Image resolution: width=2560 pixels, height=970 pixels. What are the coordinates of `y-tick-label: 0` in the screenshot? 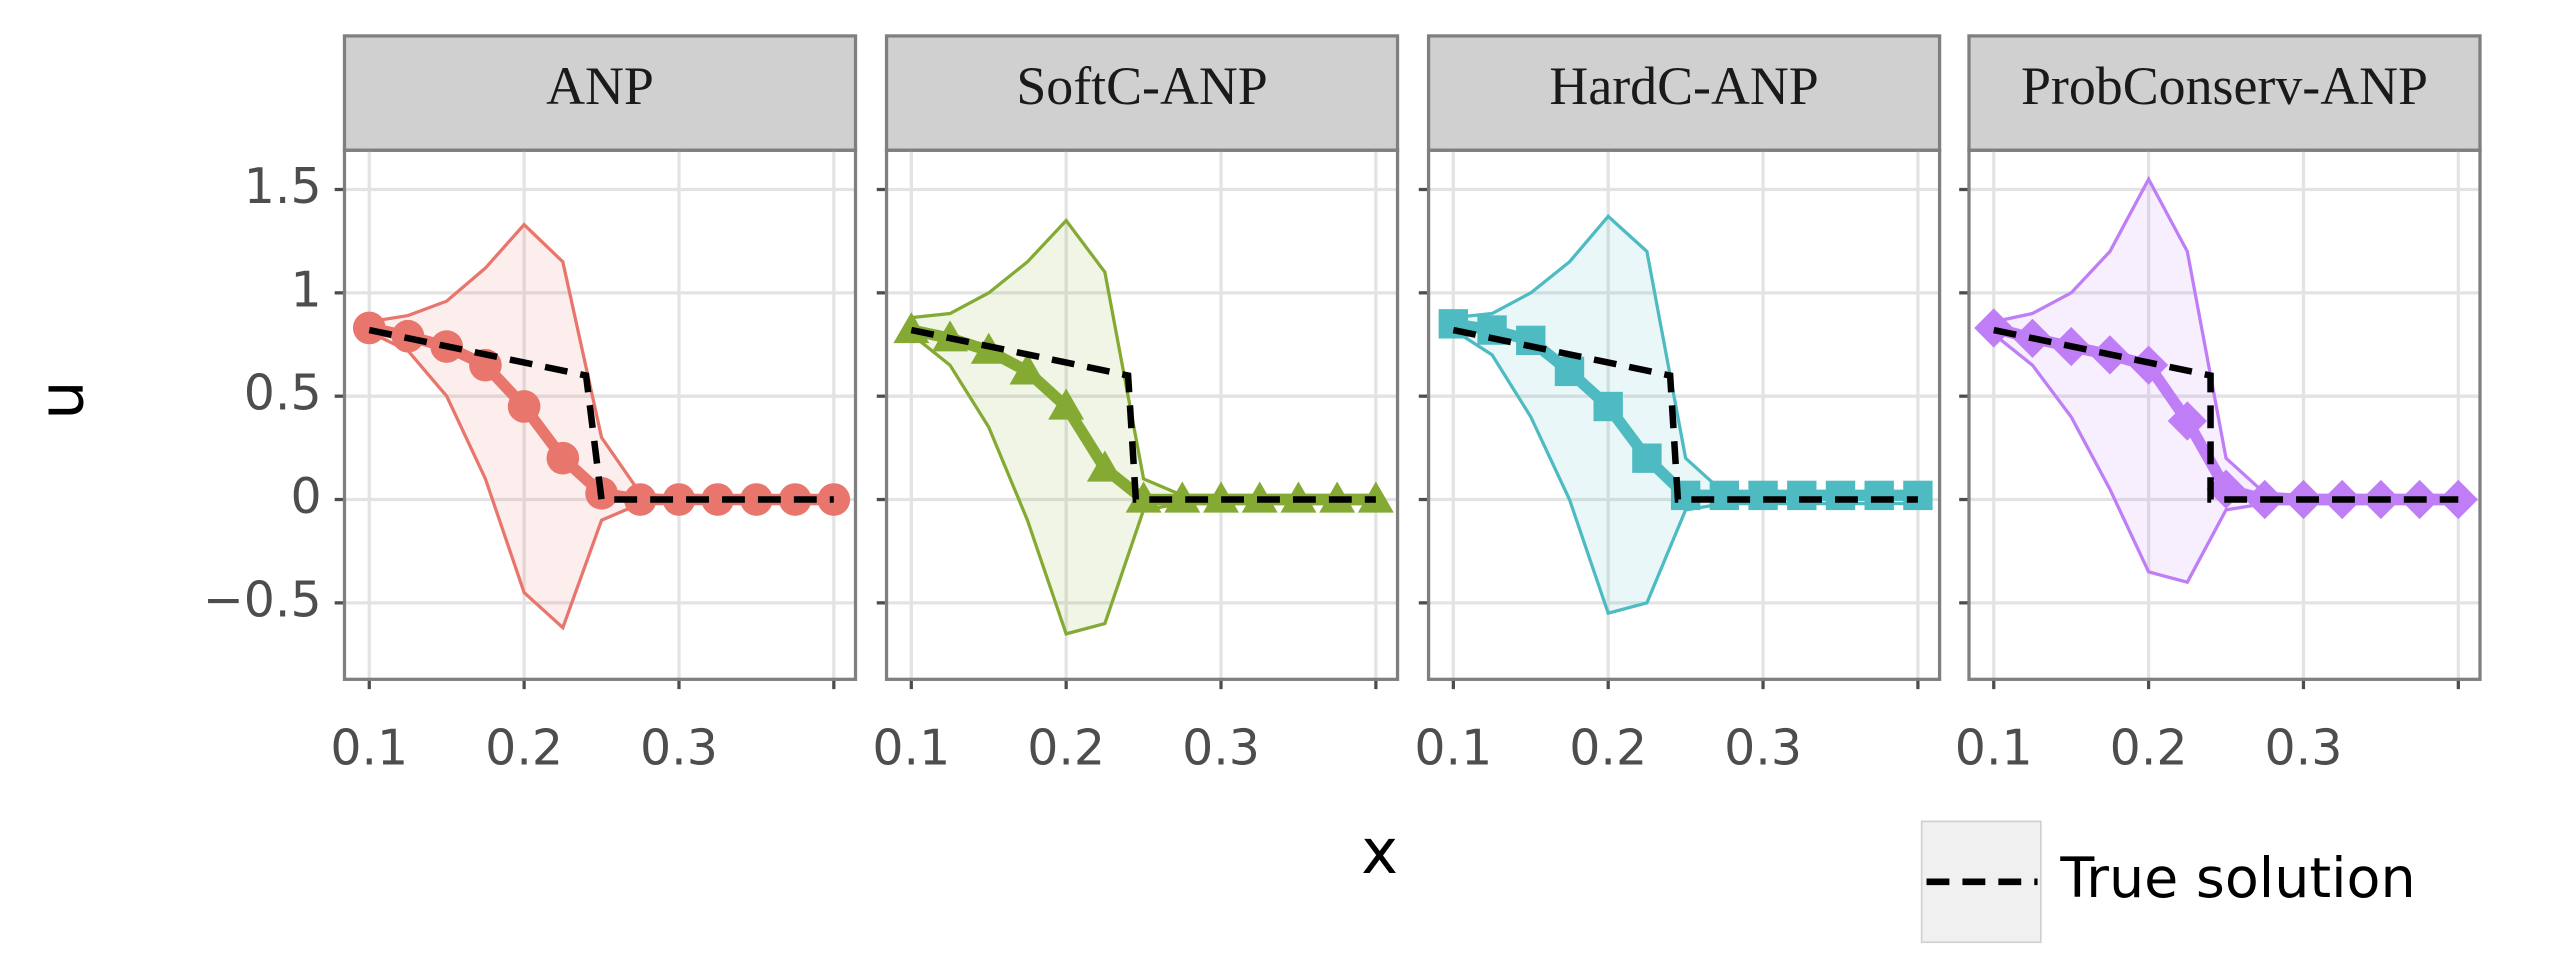 It's located at (305, 496).